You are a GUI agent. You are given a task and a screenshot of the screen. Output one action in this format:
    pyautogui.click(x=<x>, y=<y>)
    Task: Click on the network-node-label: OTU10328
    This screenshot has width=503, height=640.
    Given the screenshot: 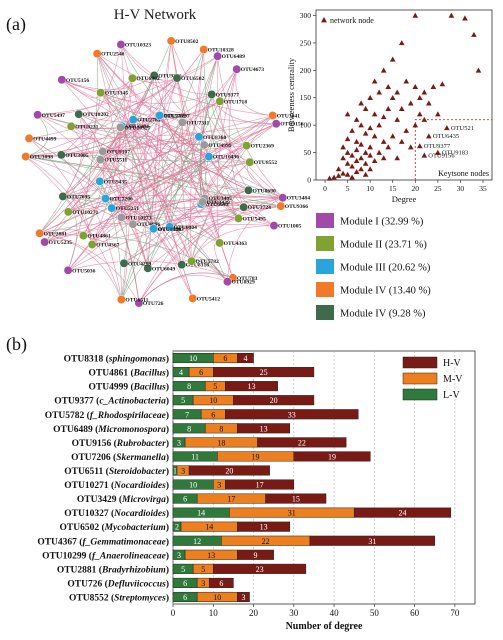 What is the action you would take?
    pyautogui.click(x=221, y=51)
    